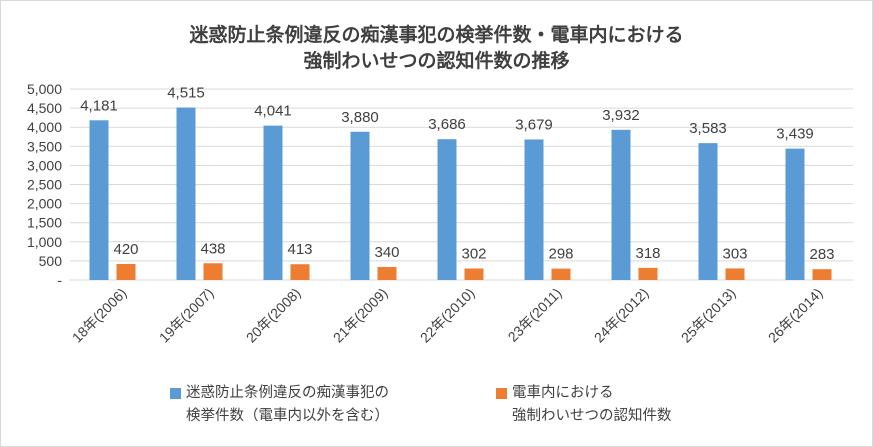 This screenshot has height=447, width=873. Describe the element at coordinates (708, 315) in the screenshot. I see `x-tick-label: 25年(2013)` at that location.